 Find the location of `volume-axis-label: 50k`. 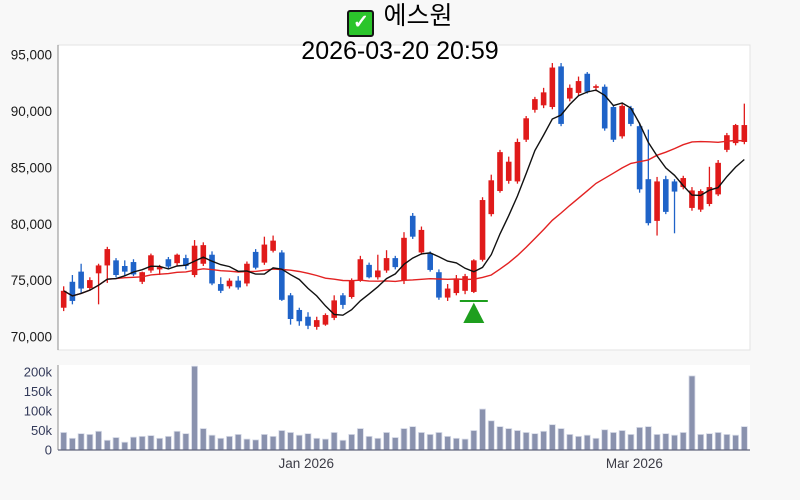

volume-axis-label: 50k is located at coordinates (41, 430).